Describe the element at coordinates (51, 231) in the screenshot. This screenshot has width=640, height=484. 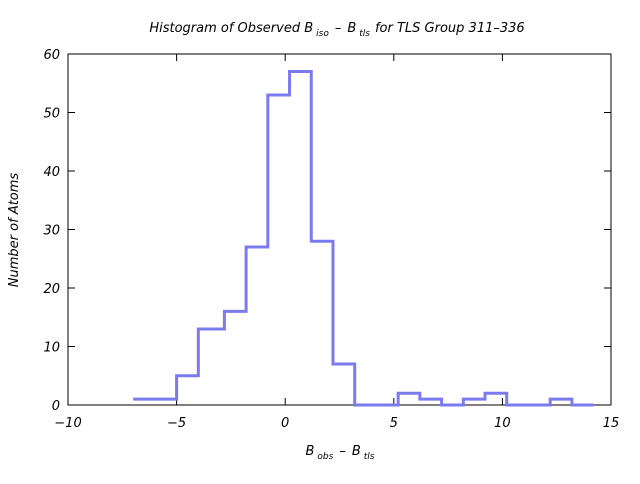
I see `y-tick-label: 30` at that location.